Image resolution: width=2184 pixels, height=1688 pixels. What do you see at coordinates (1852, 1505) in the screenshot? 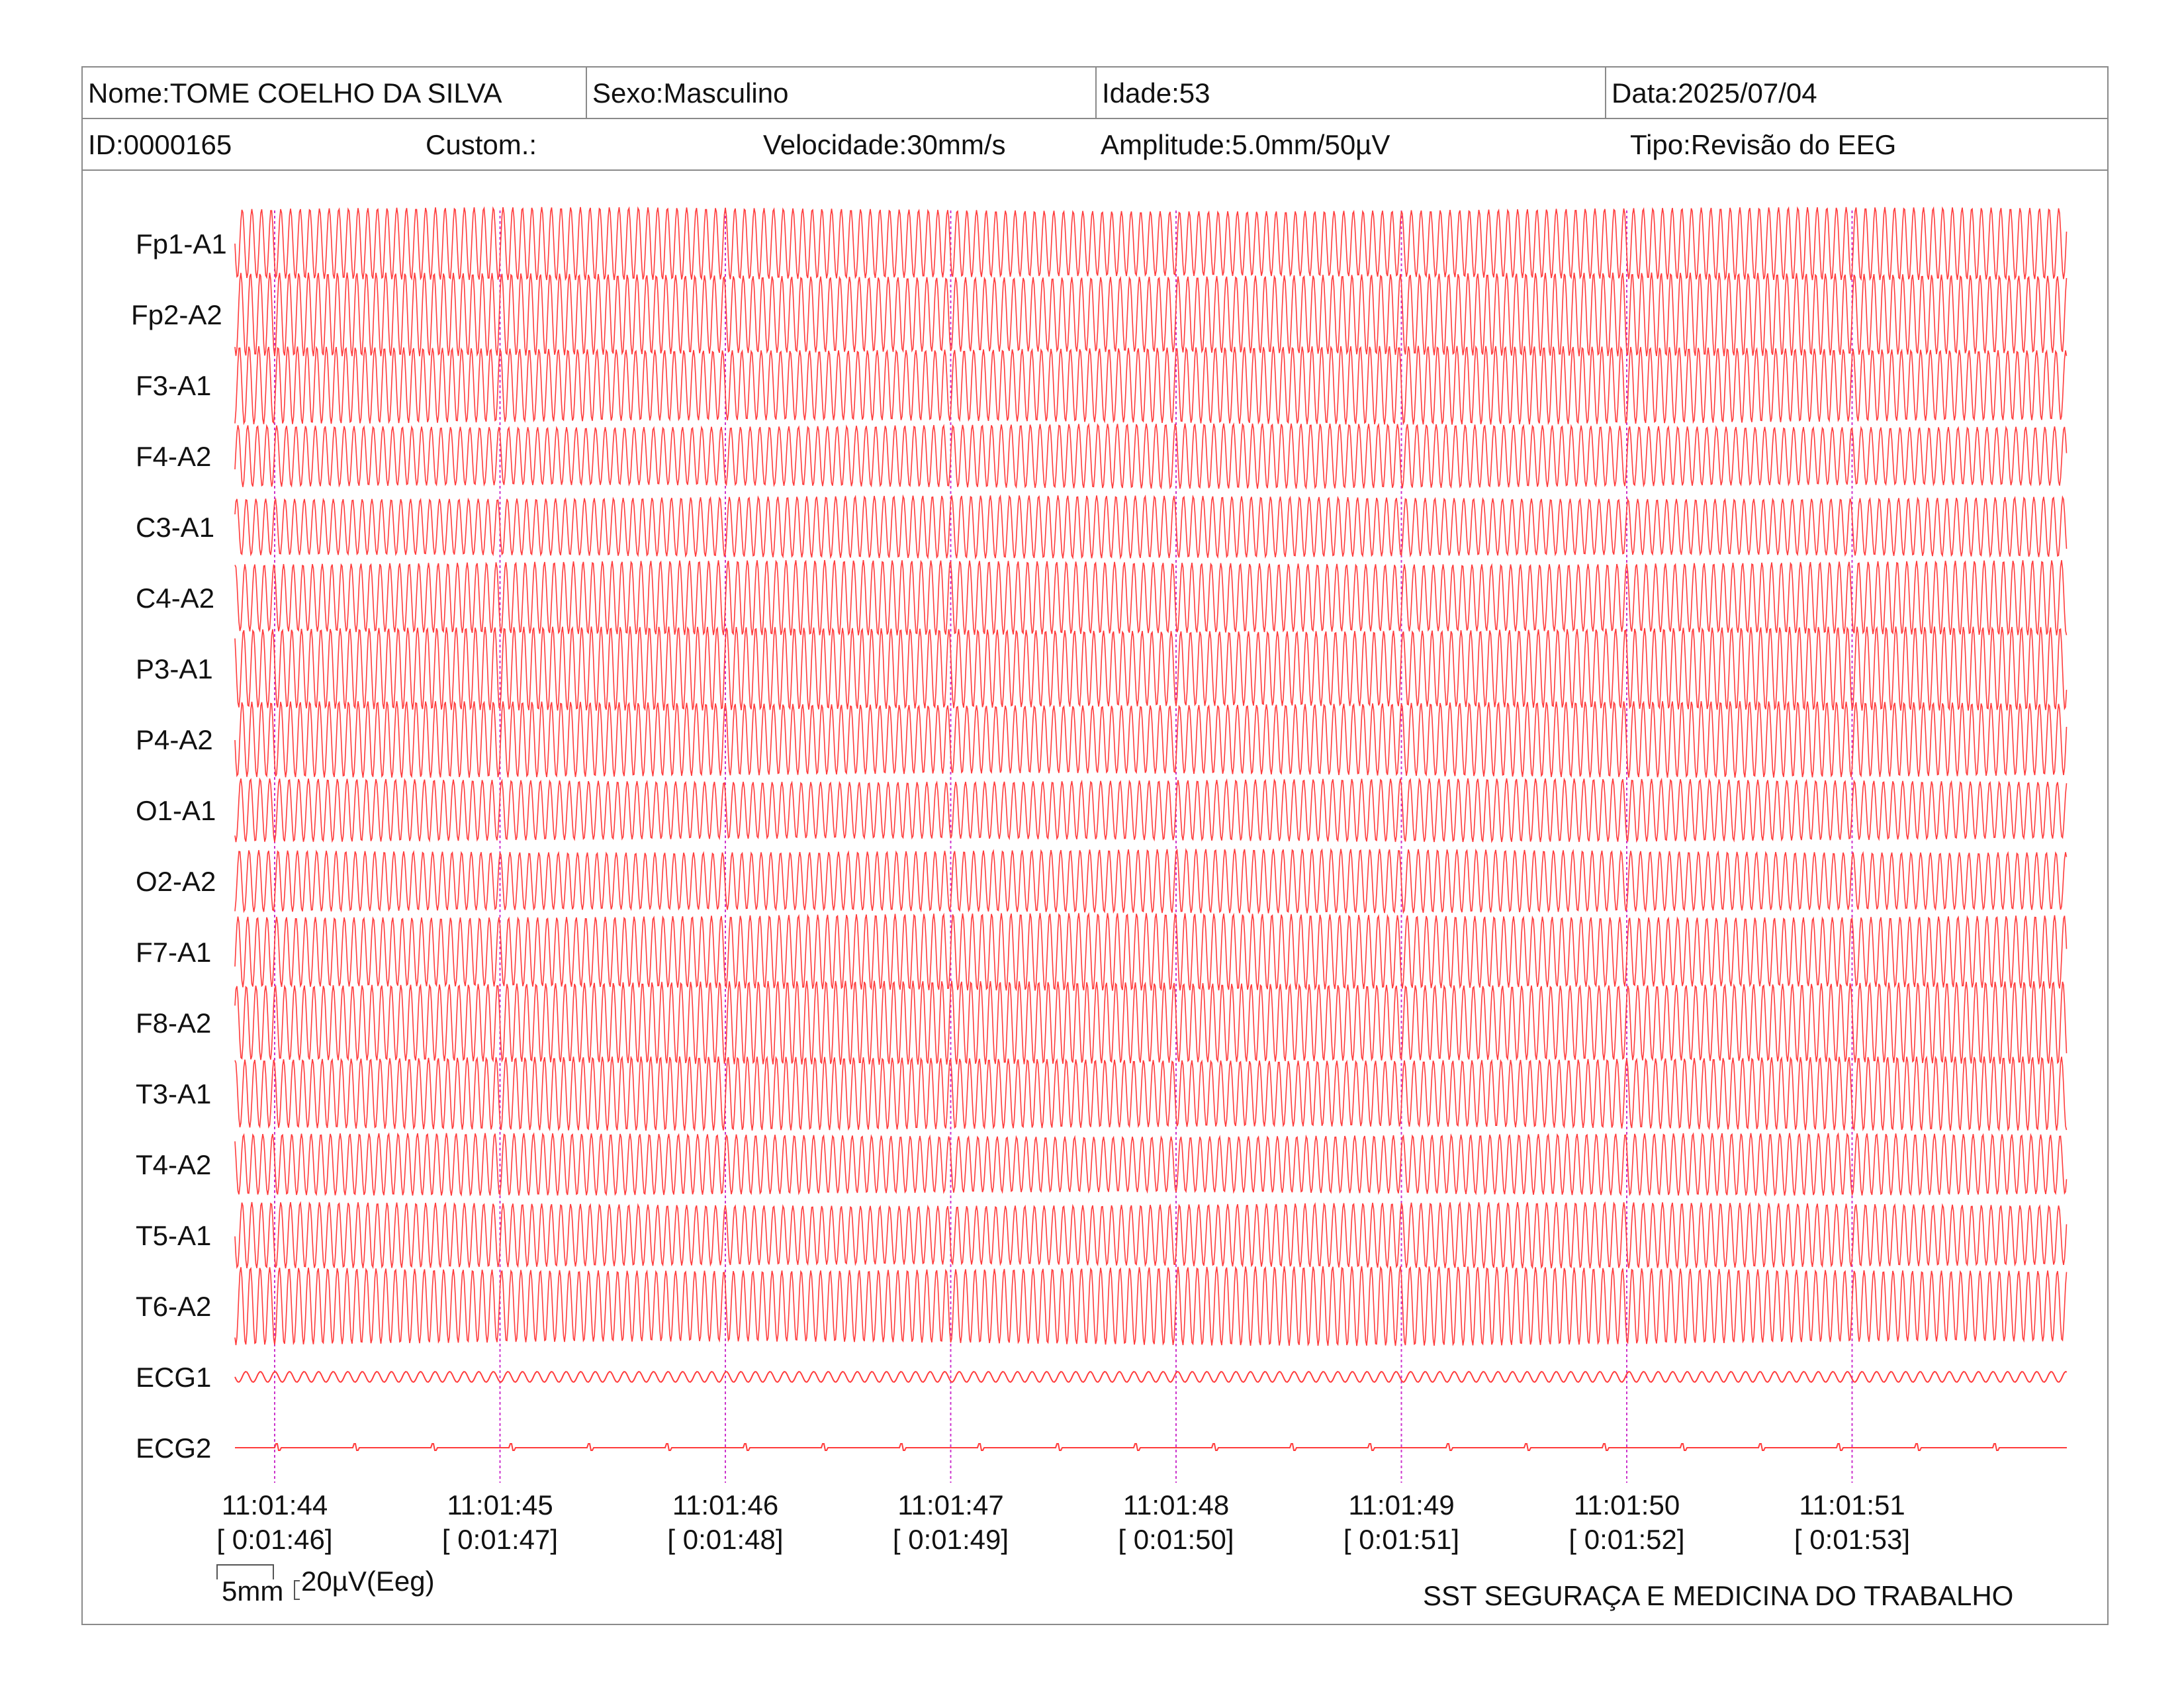
I see `time-mark-clock: 11:01:51` at bounding box center [1852, 1505].